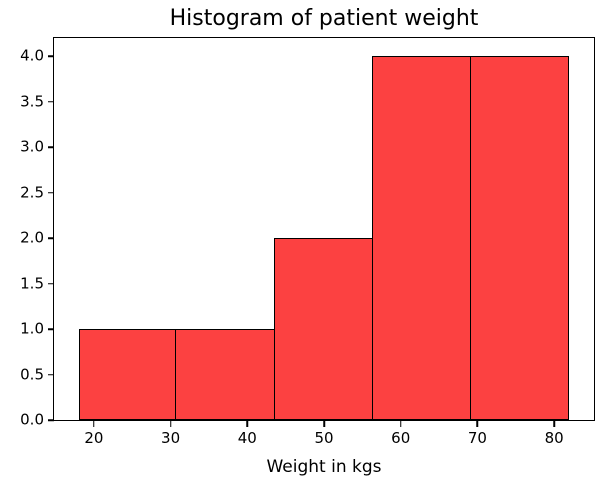  I want to click on y-tick-label: 1.0, so click(32, 328).